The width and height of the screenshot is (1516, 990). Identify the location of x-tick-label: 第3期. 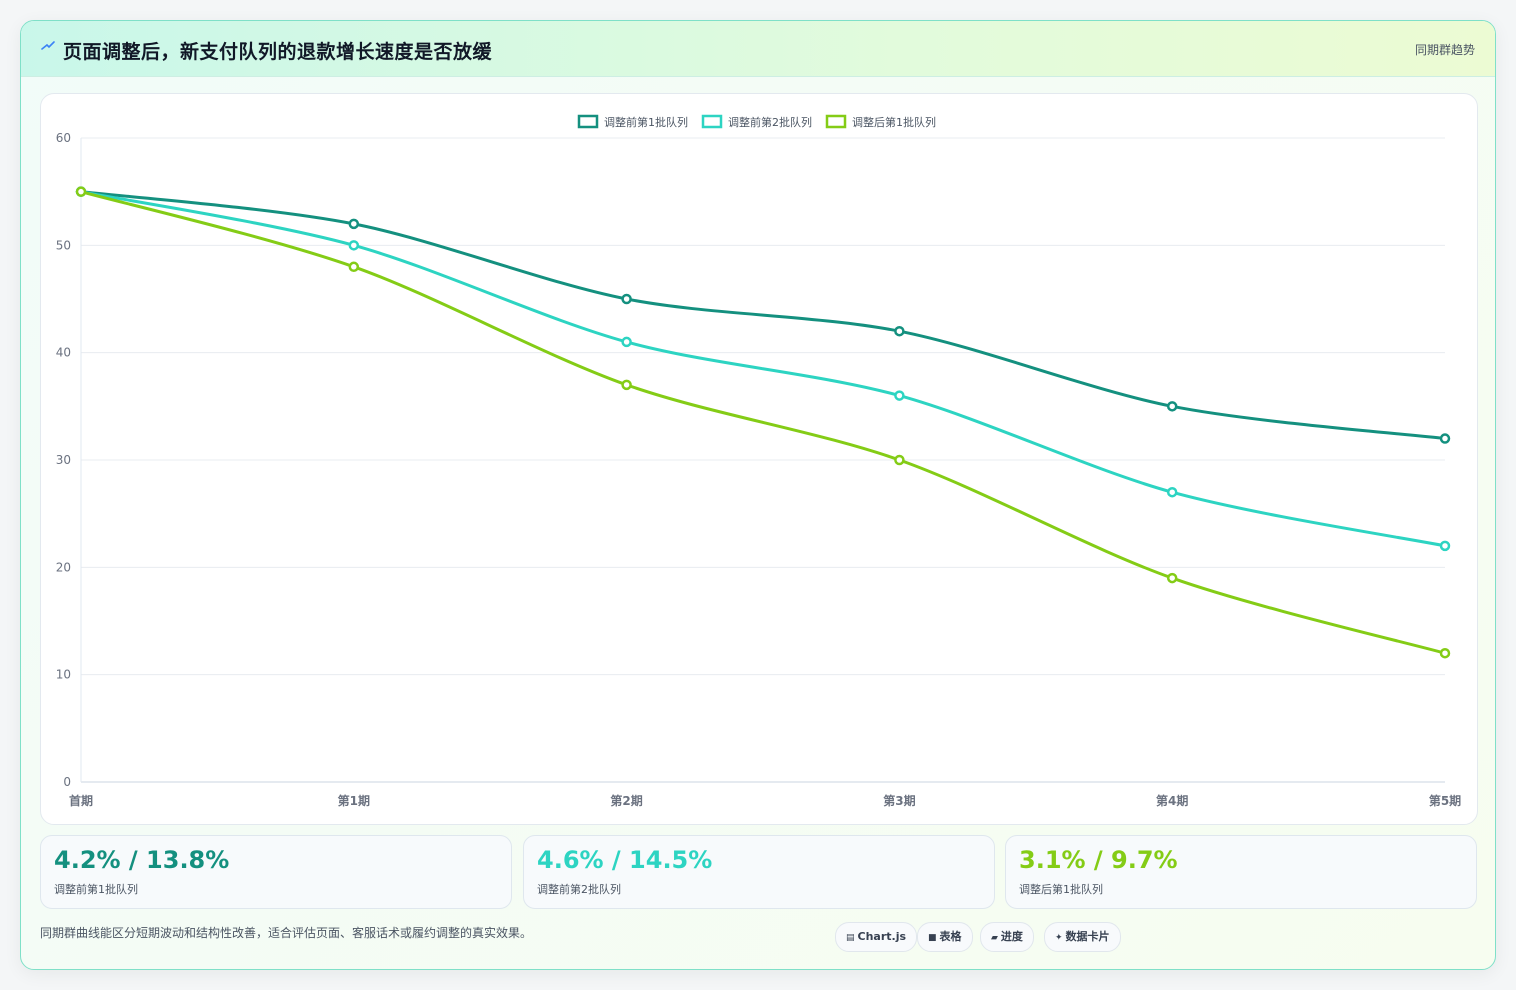
(899, 800).